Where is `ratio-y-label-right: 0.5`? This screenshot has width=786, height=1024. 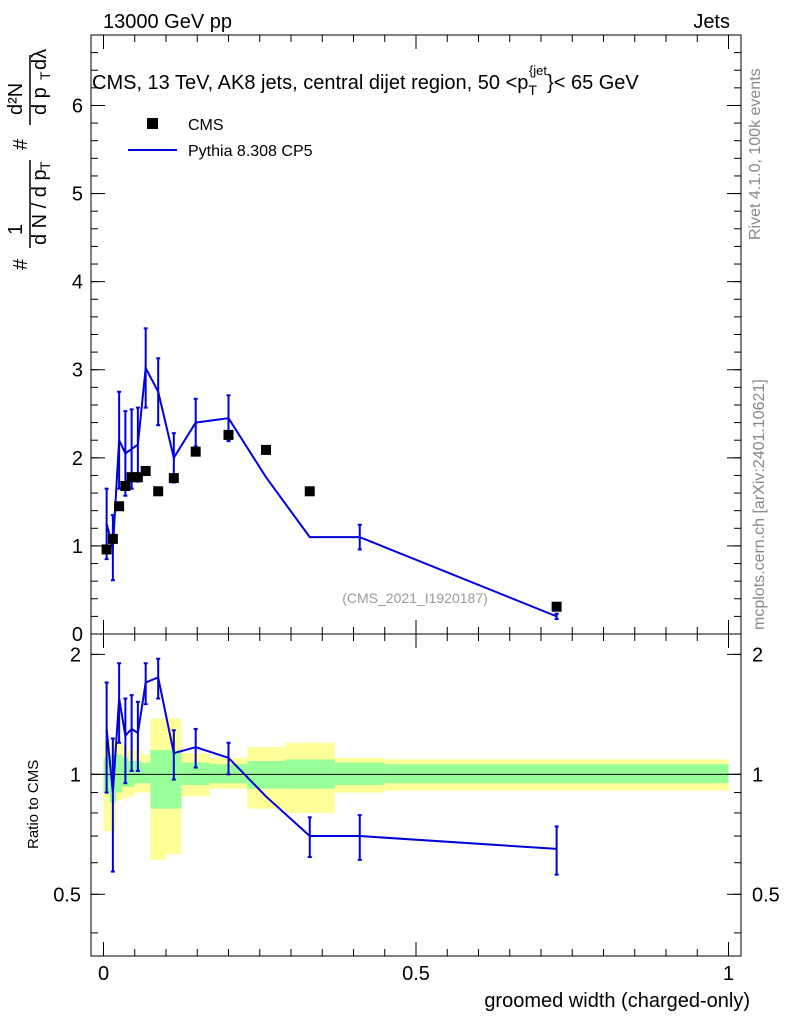 ratio-y-label-right: 0.5 is located at coordinates (766, 895).